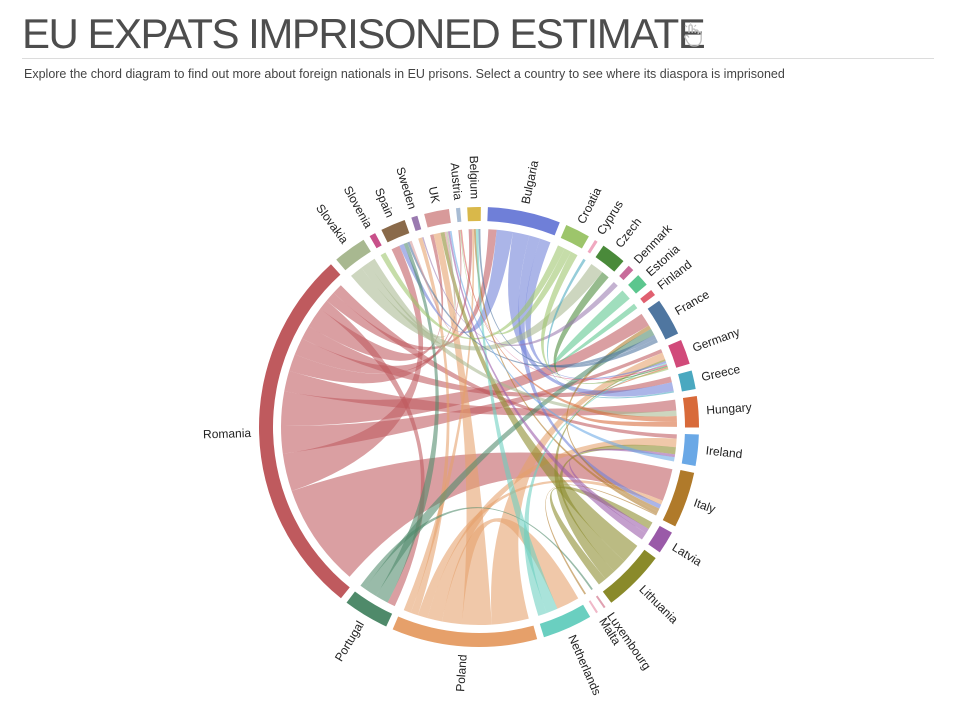 This screenshot has height=727, width=957. I want to click on chord-ribbon-bulgaria-italy, so click(590, 372).